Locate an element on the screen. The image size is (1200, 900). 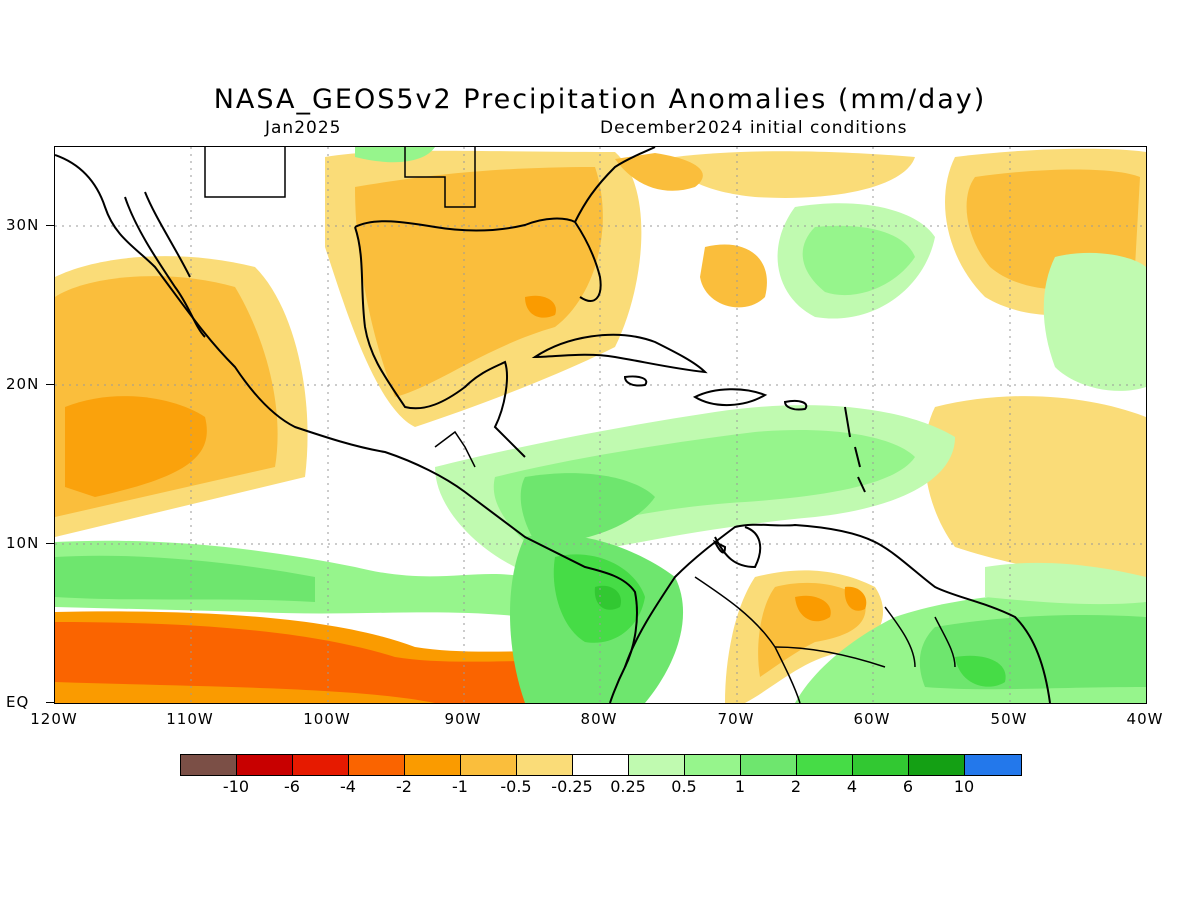
lat-tick-20n is located at coordinates (50, 384).